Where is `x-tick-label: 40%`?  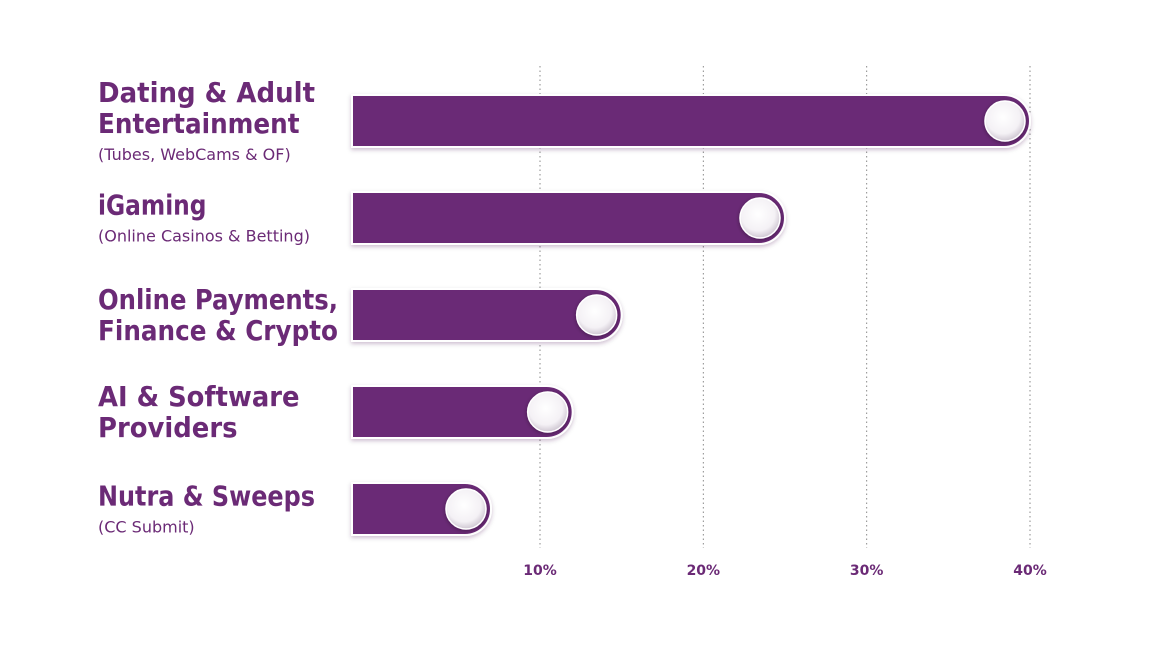 x-tick-label: 40% is located at coordinates (1030, 571).